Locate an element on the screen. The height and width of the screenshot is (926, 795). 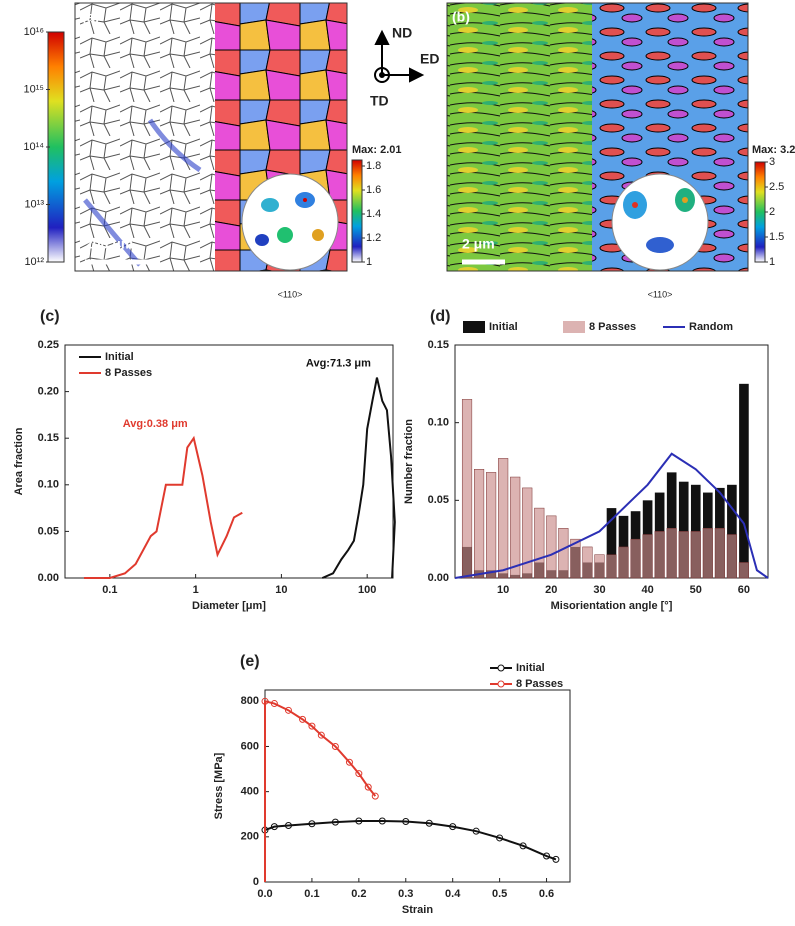
max-label: Max: 2.01 is located at coordinates (377, 150).